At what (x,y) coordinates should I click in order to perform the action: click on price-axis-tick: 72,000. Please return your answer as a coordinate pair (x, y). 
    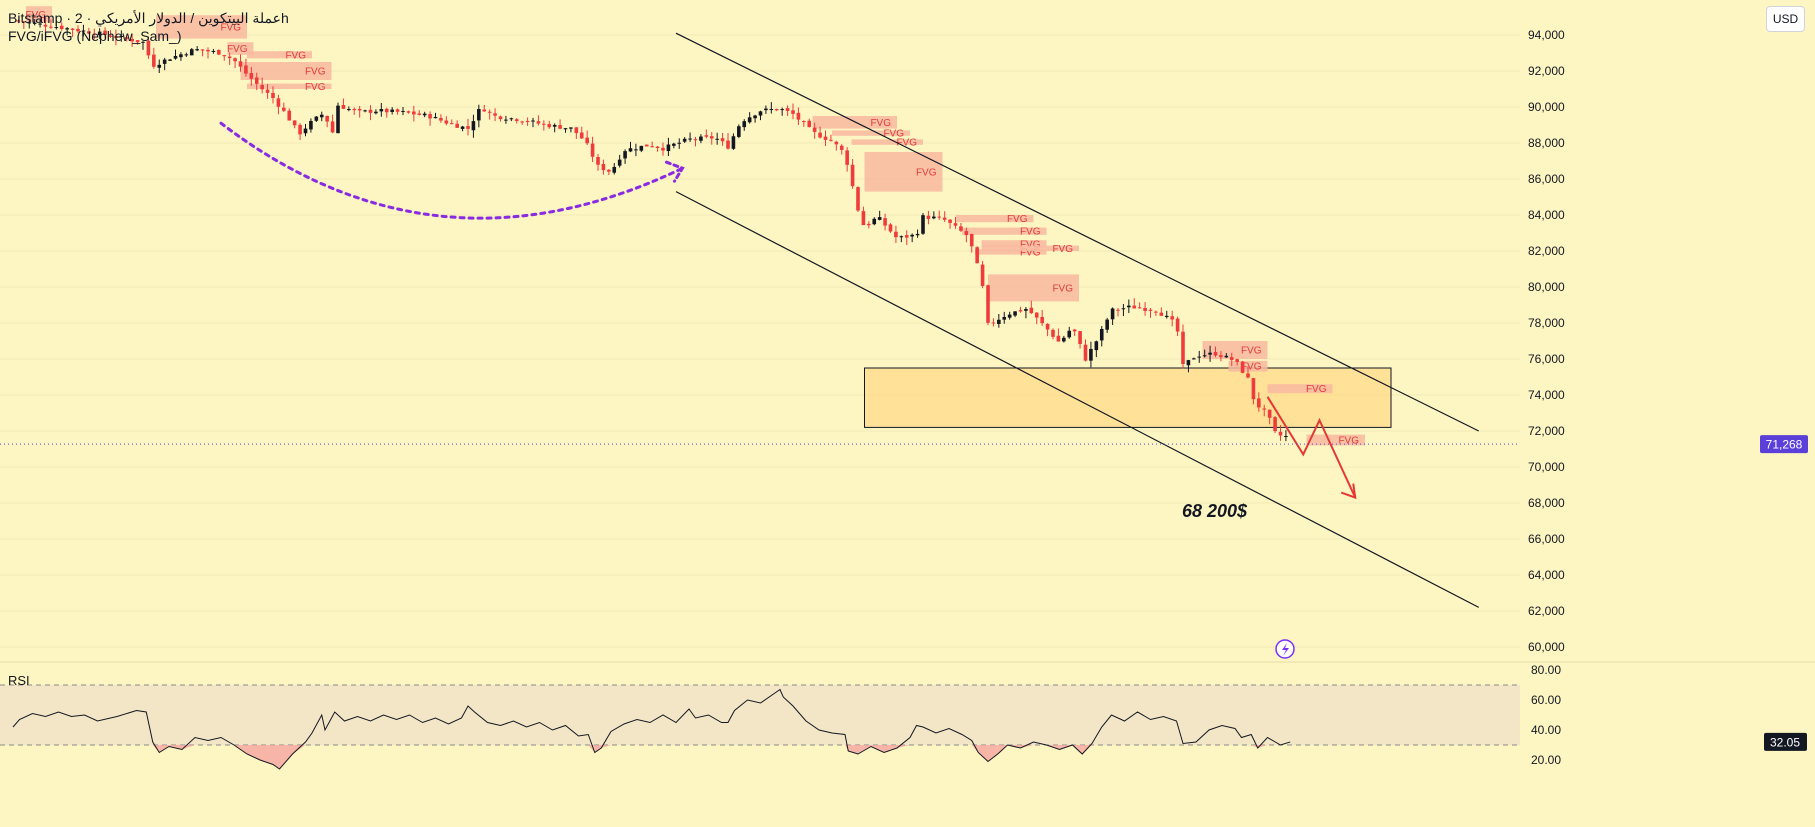
    Looking at the image, I should click on (1546, 431).